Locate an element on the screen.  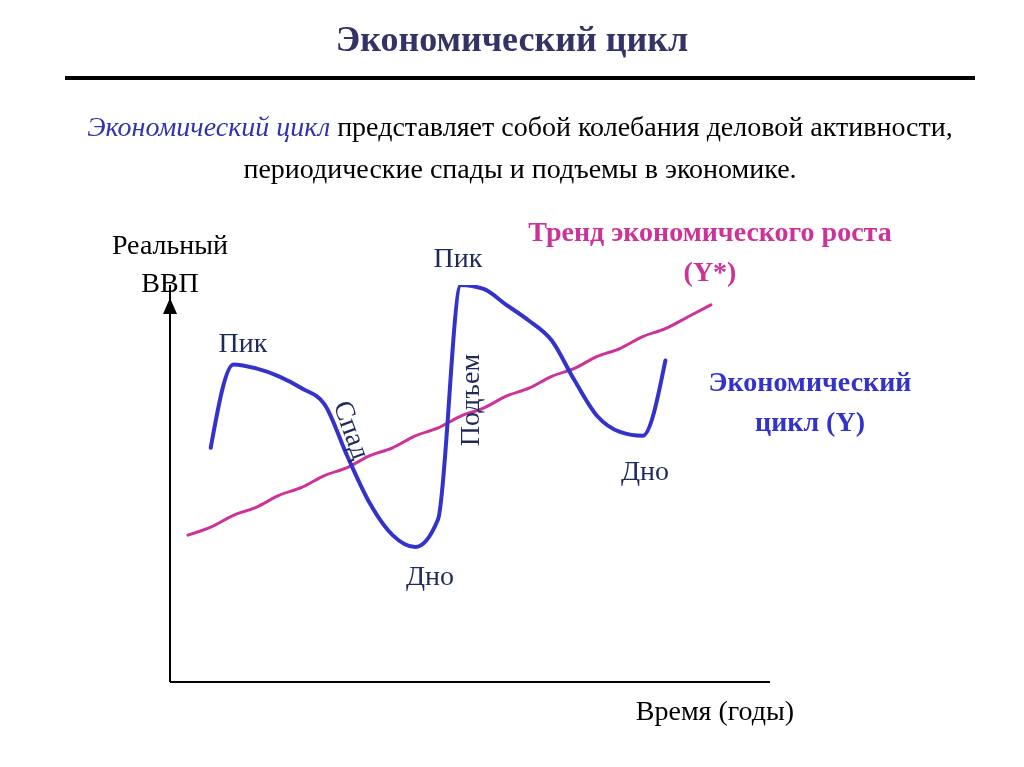
series-label: Экономический цикл (Y) is located at coordinates (810, 402).